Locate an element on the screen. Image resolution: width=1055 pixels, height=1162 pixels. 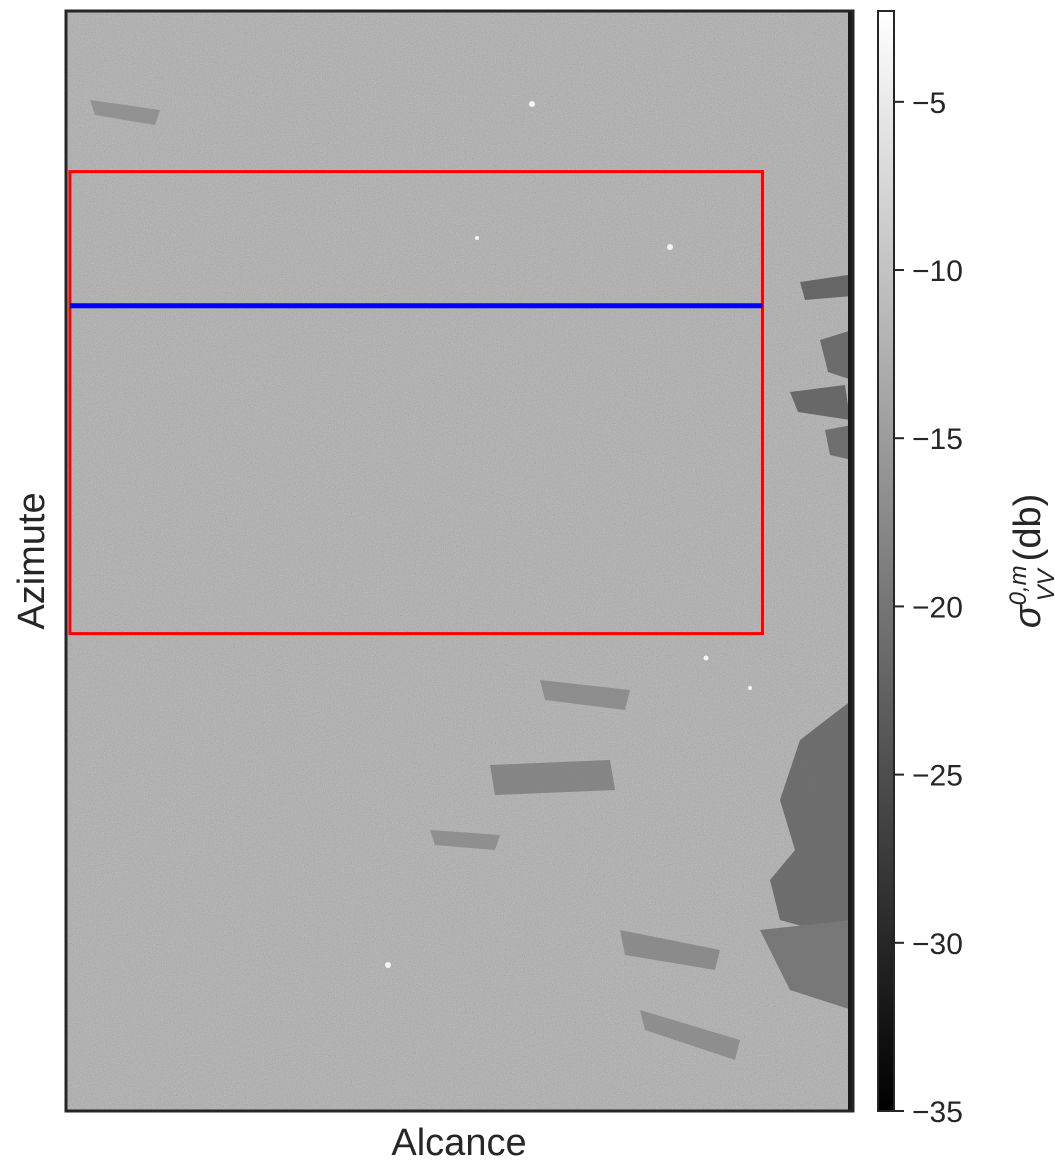
colorbar-frame is located at coordinates (886, 561).